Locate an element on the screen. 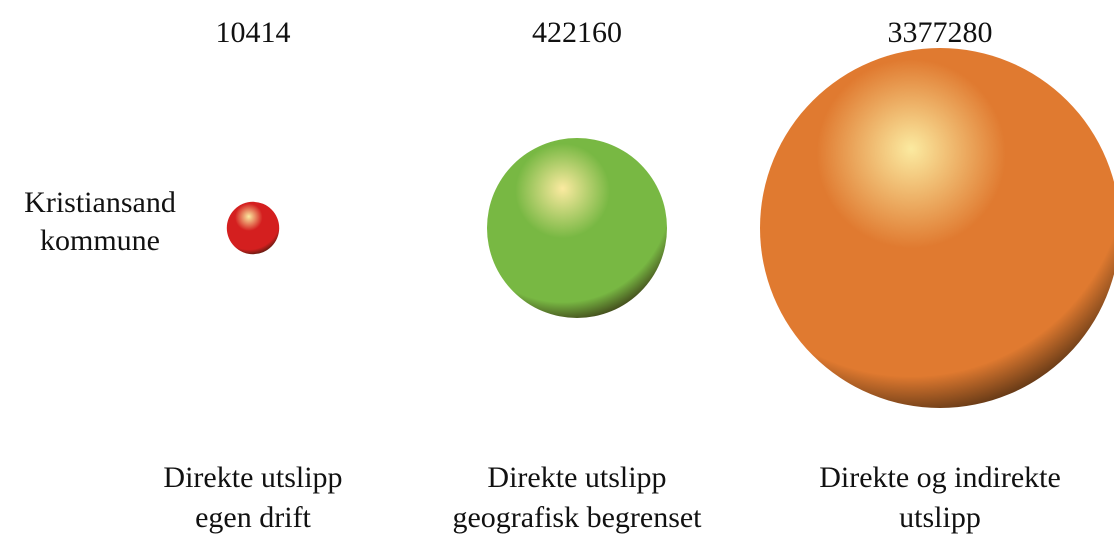  category-label: utslipp is located at coordinates (940, 517).